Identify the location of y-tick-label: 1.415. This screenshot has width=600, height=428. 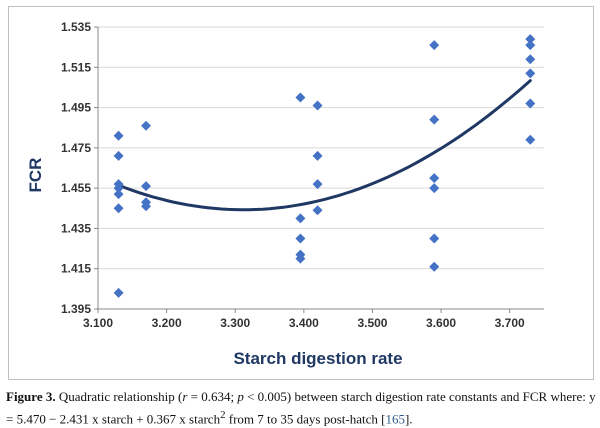
(76, 269).